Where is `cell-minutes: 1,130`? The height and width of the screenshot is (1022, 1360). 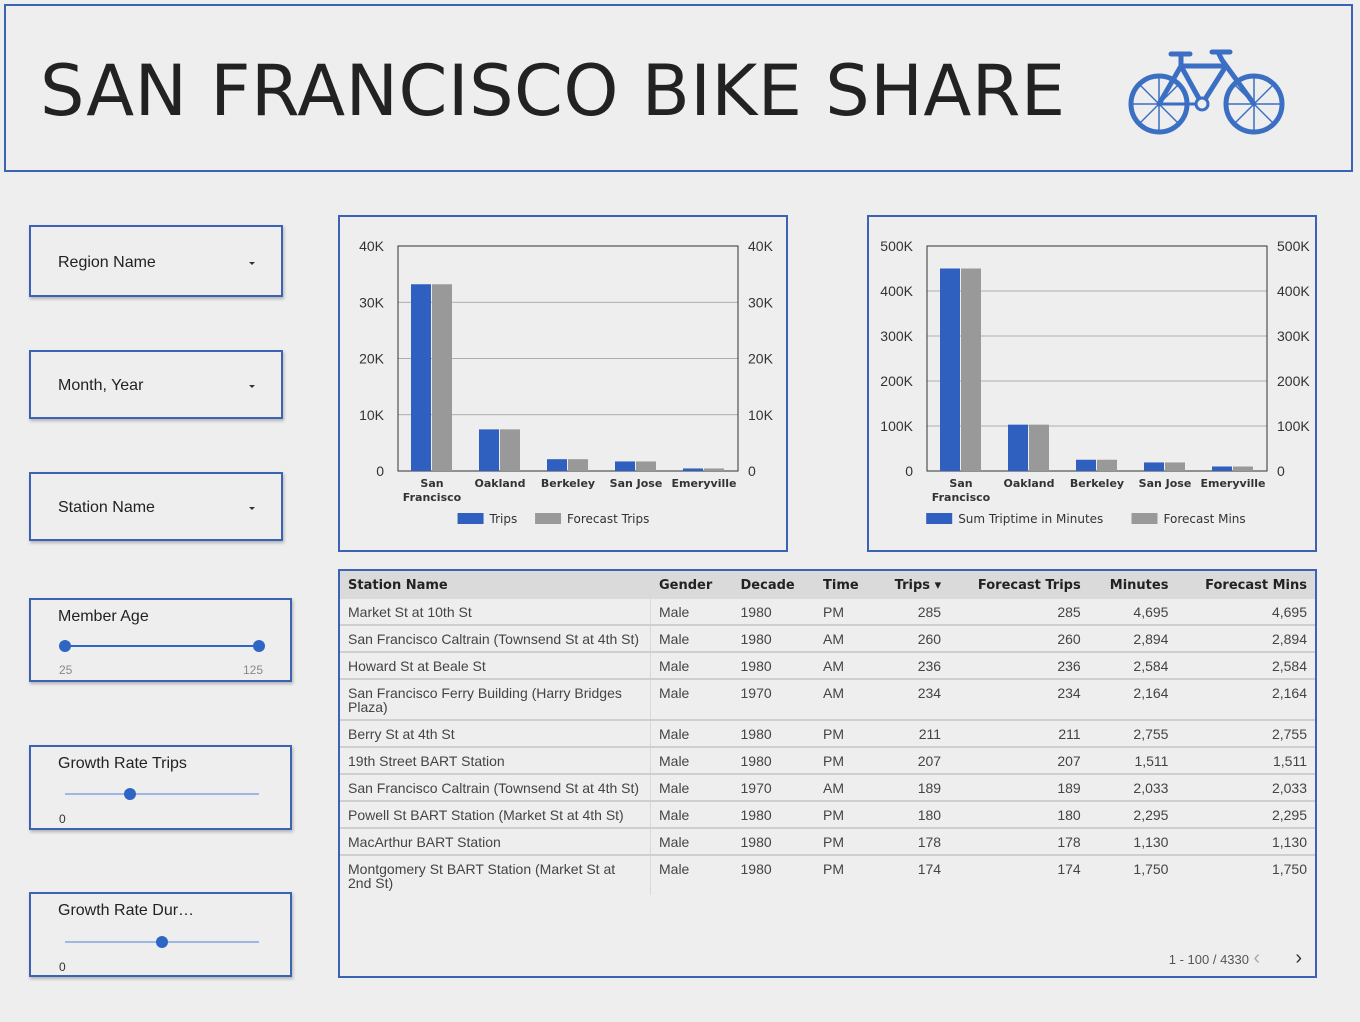
cell-minutes: 1,130 is located at coordinates (1132, 842).